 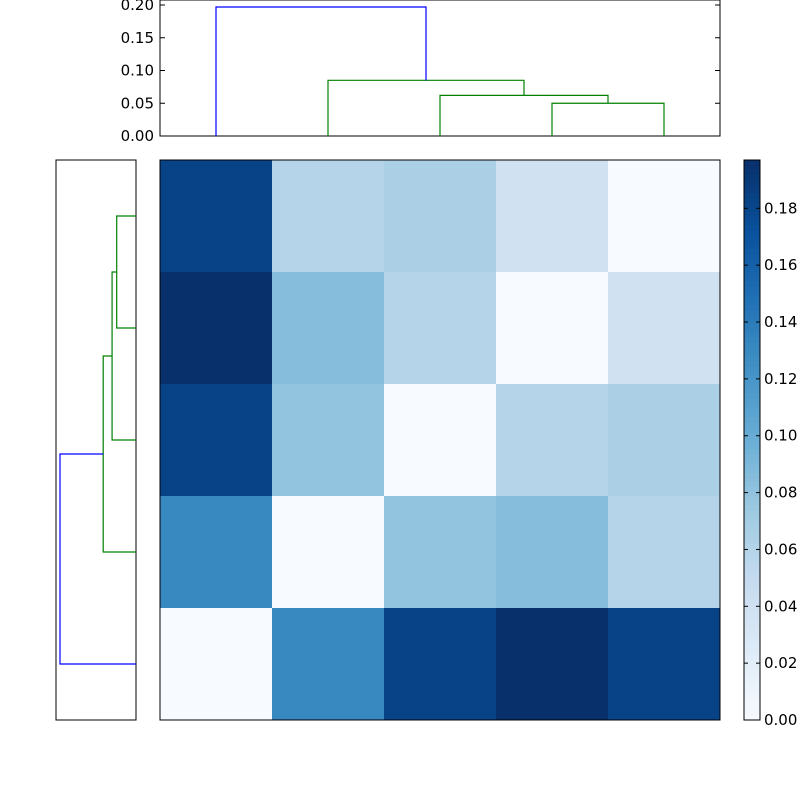 I want to click on top-dendrogram: 0.00 0.05 0.10 0.15 0.20, so click(x=421, y=72).